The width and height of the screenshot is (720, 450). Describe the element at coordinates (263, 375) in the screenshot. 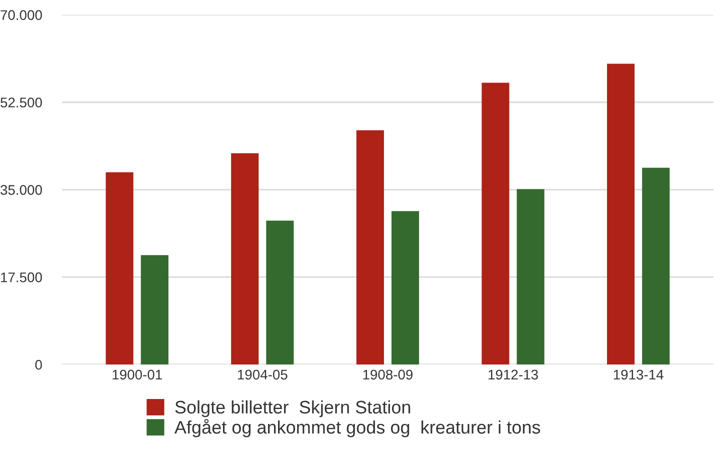

I see `x-tick-label: 1904-05` at that location.